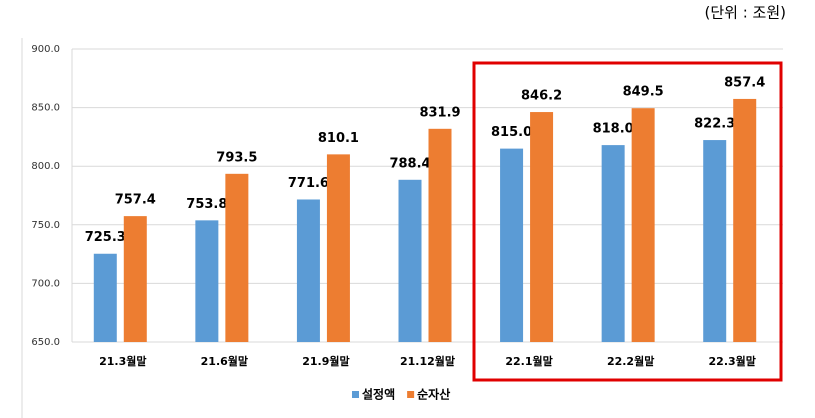  Describe the element at coordinates (325, 361) in the screenshot. I see `x-tick-label: 21.9월말` at that location.